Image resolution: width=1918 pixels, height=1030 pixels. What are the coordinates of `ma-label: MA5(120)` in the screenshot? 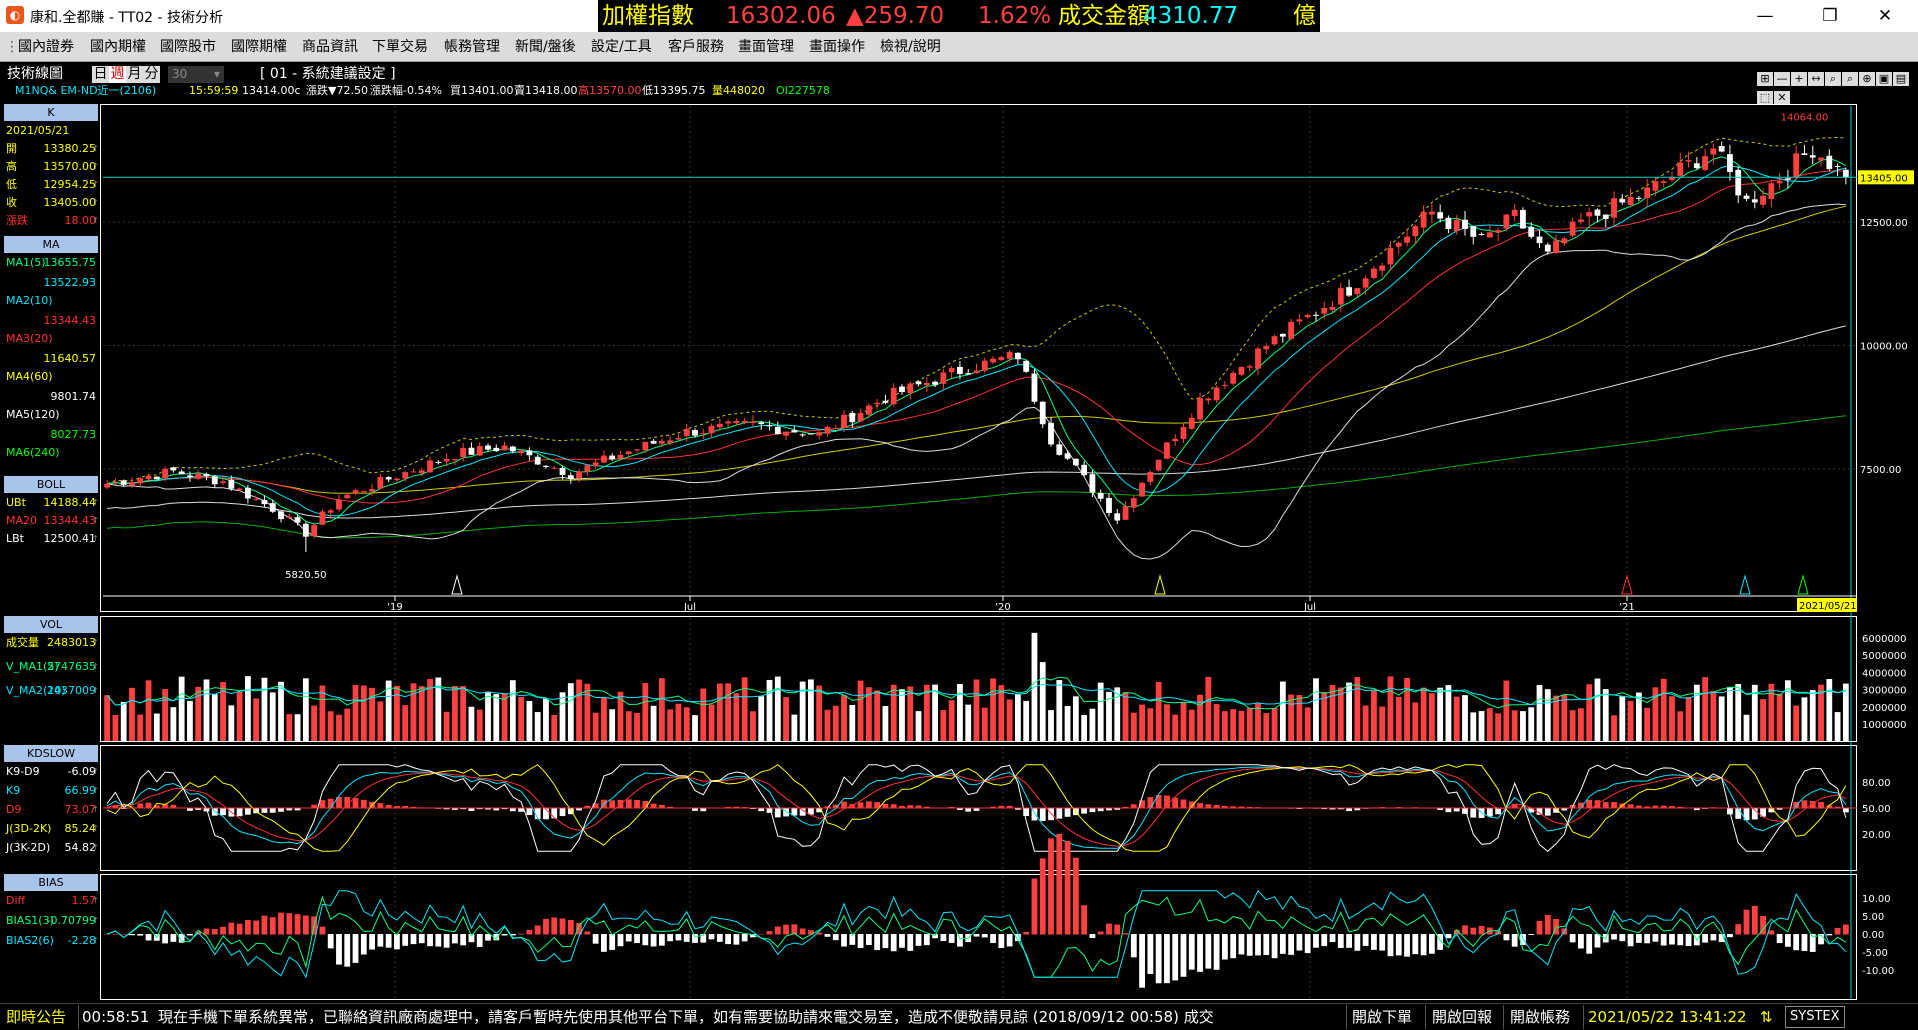 It's located at (33, 414).